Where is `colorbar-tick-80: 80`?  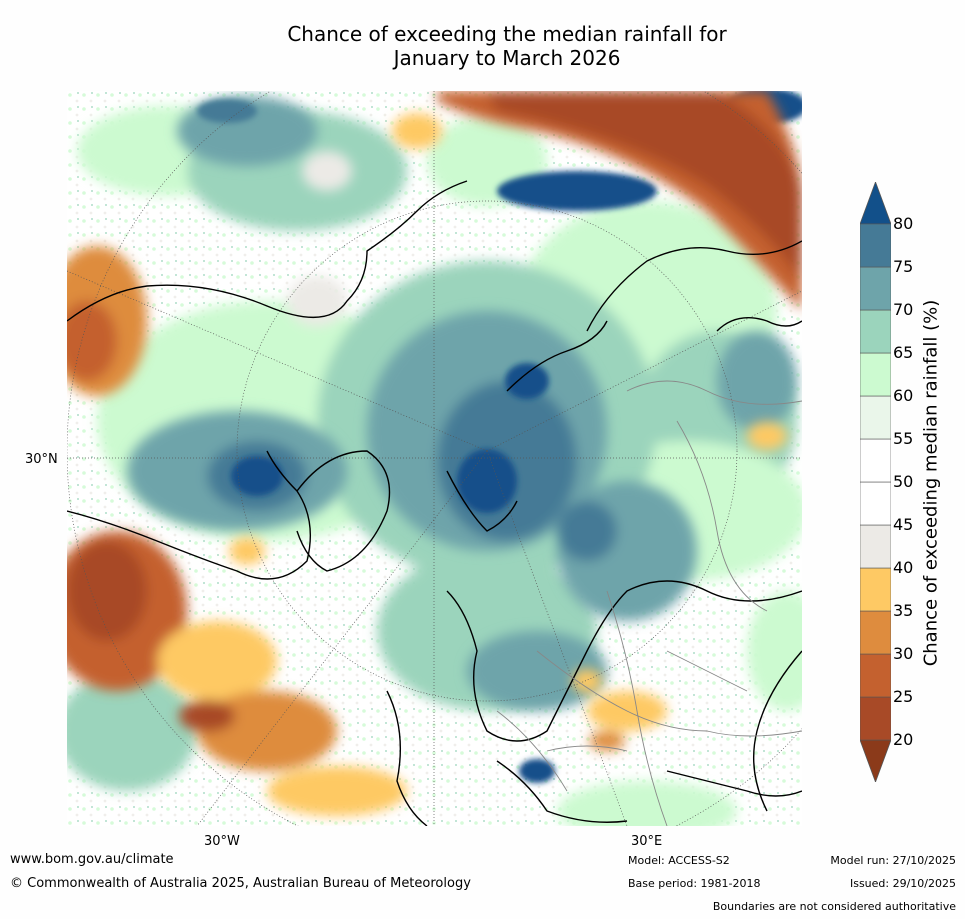
colorbar-tick-80: 80 is located at coordinates (903, 223).